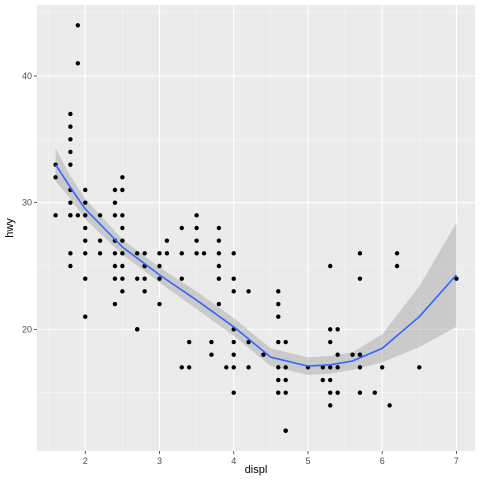  I want to click on y-tick-label: 30, so click(27, 203).